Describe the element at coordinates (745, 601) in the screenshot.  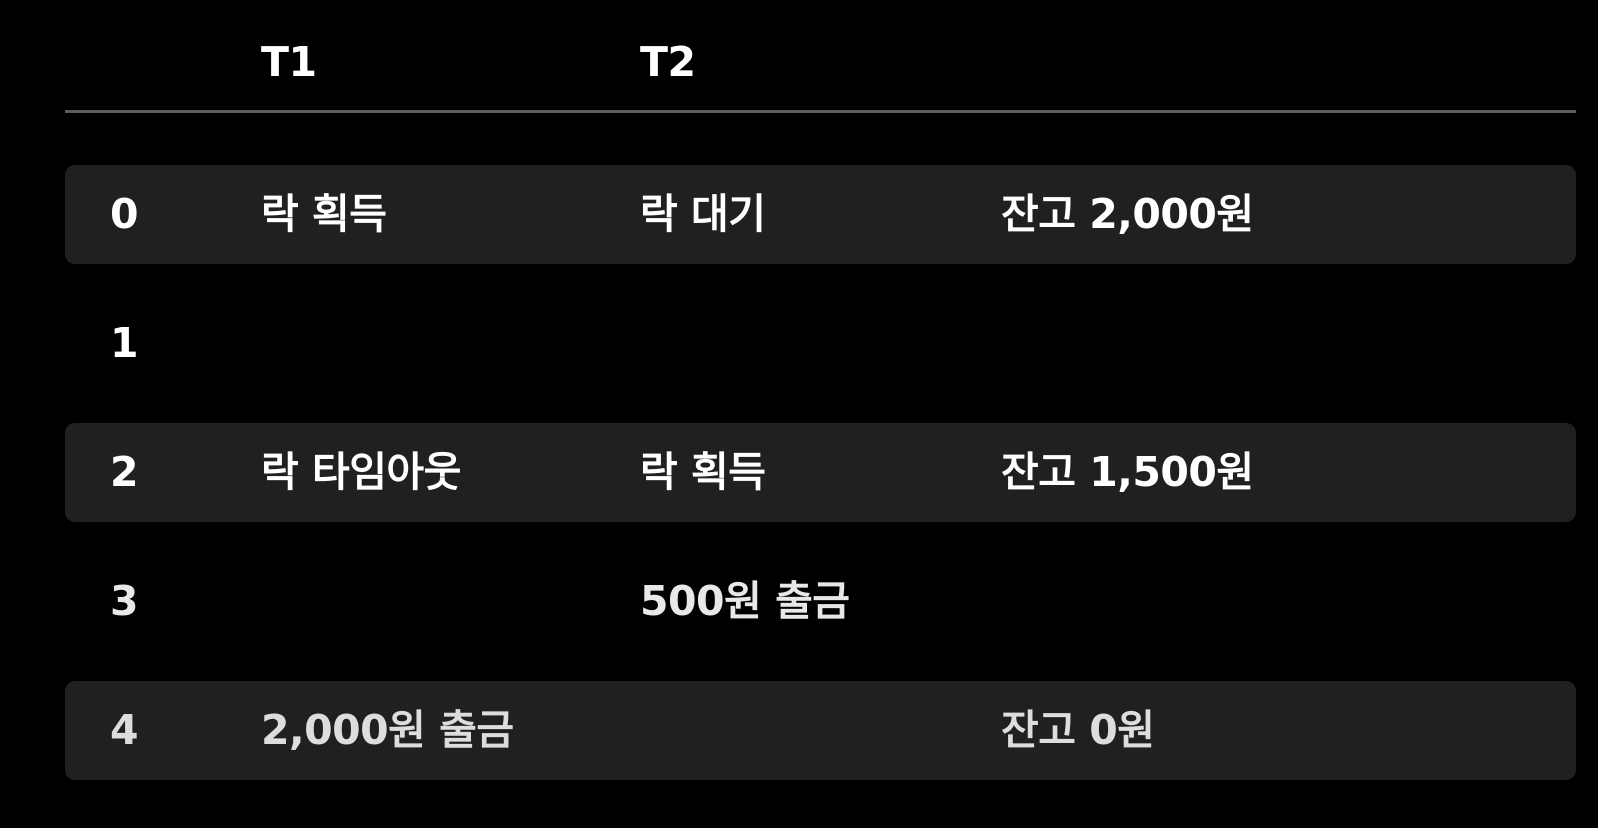
I see `row-t2: 500원 출금` at that location.